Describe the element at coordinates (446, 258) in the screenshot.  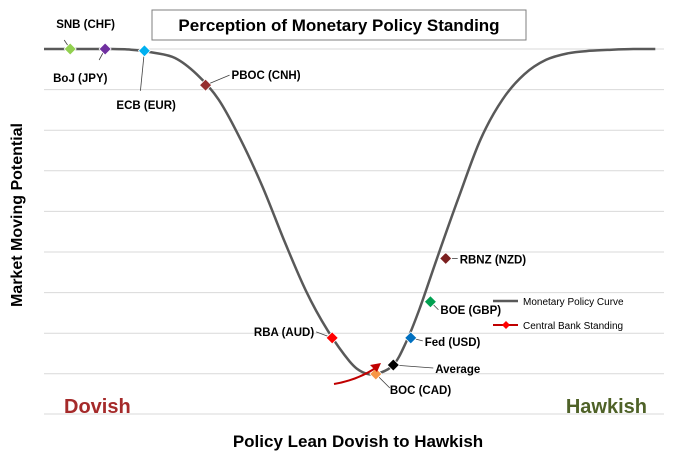
I see `marker-rbnz-nzd` at that location.